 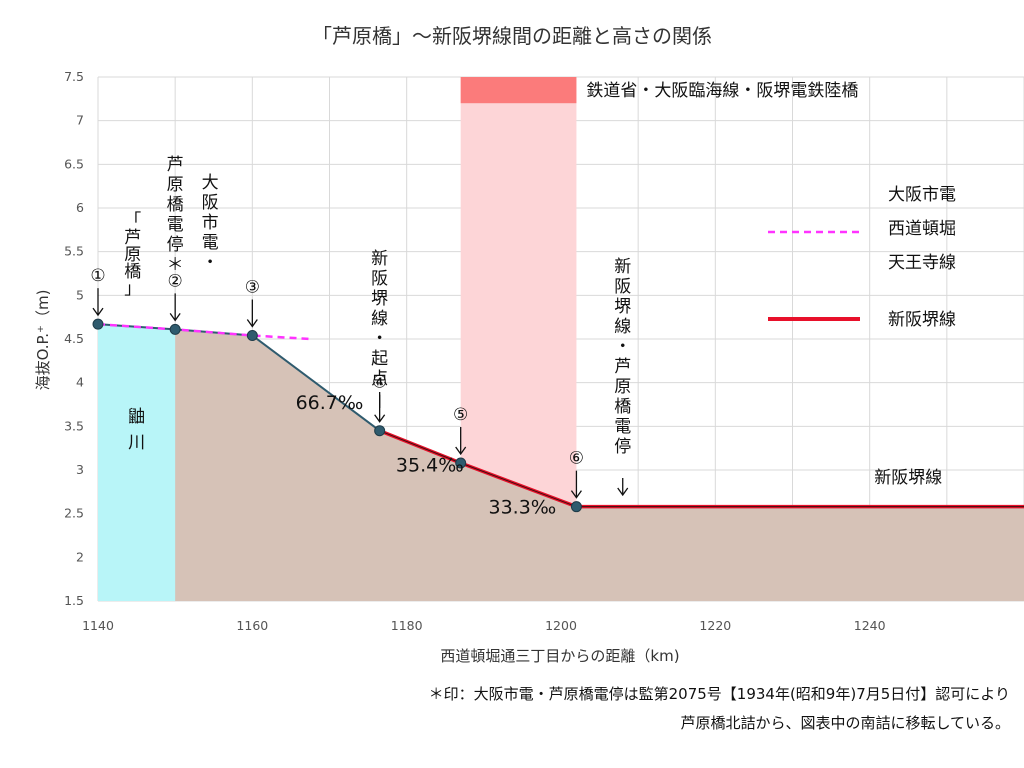 I want to click on y-tick-label: 7.5, so click(x=74, y=76).